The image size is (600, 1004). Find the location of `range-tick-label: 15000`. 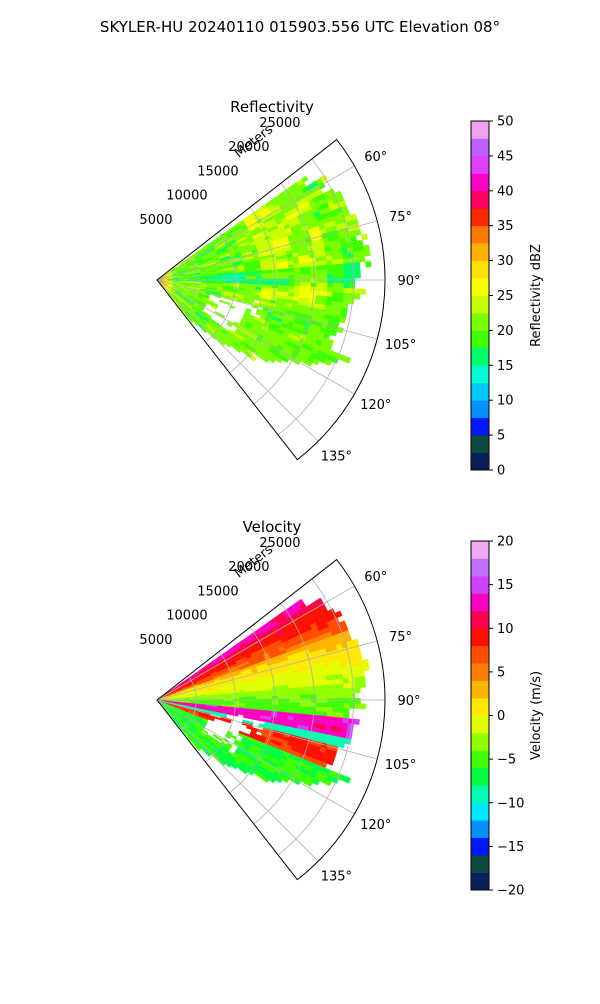

range-tick-label: 15000 is located at coordinates (217, 171).